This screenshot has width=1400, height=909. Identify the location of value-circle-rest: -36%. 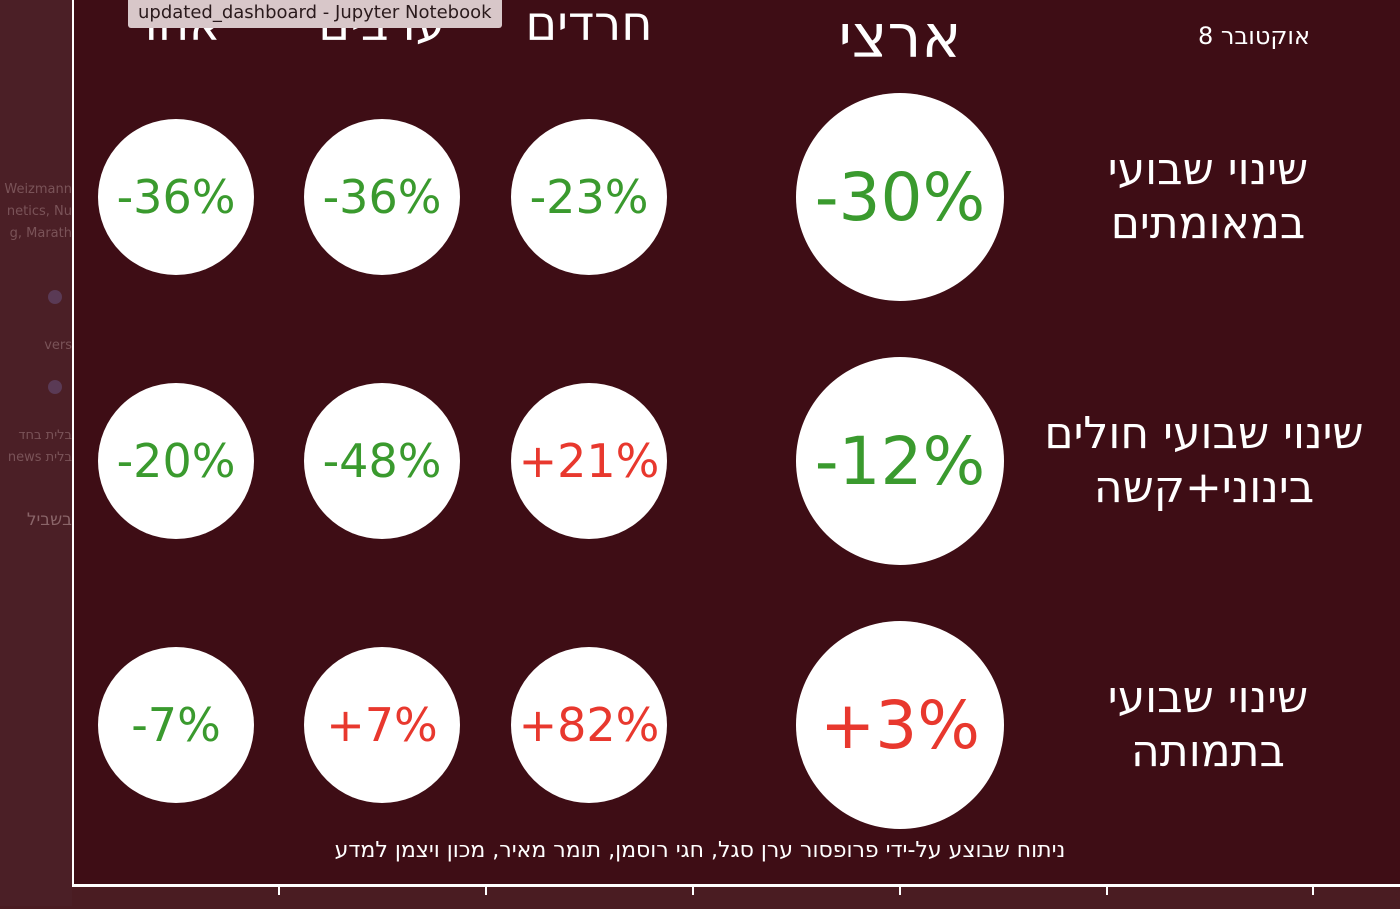
(176, 197).